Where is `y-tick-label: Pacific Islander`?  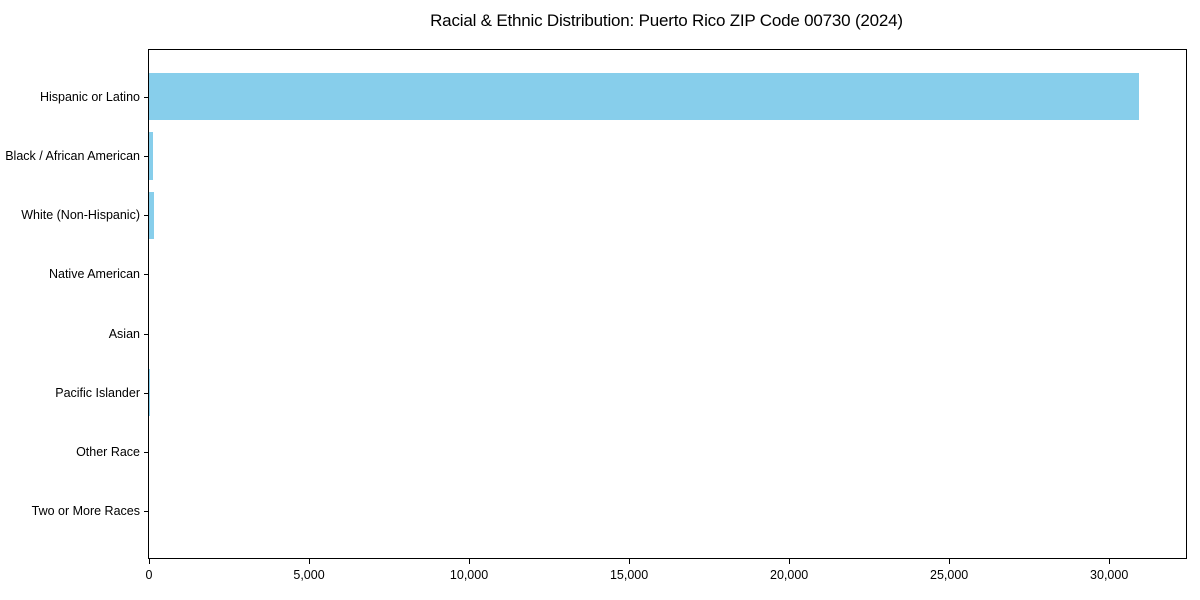
y-tick-label: Pacific Islander is located at coordinates (97, 392).